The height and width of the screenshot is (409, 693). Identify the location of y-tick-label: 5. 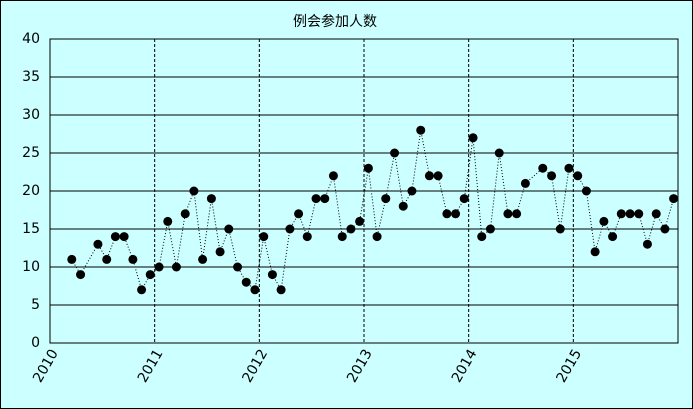
(35, 305).